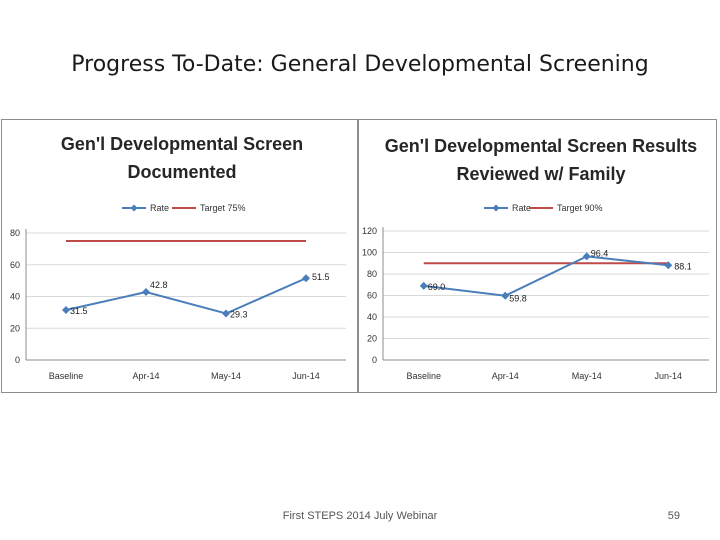  I want to click on y-tick-label: 120, so click(369, 231).